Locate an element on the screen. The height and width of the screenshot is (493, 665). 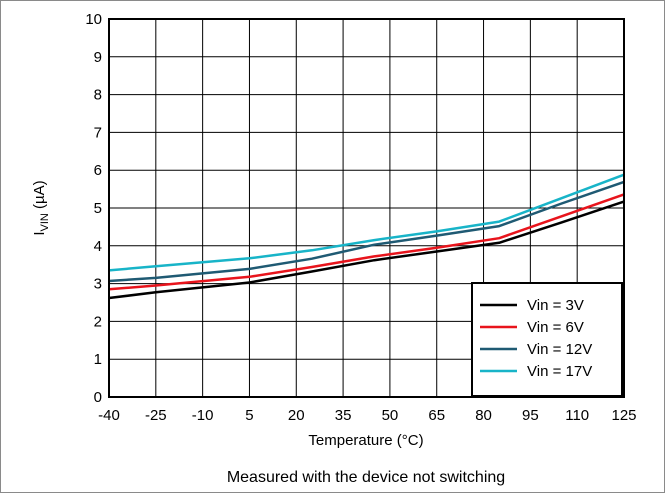
x-tick-label: 35 is located at coordinates (343, 415).